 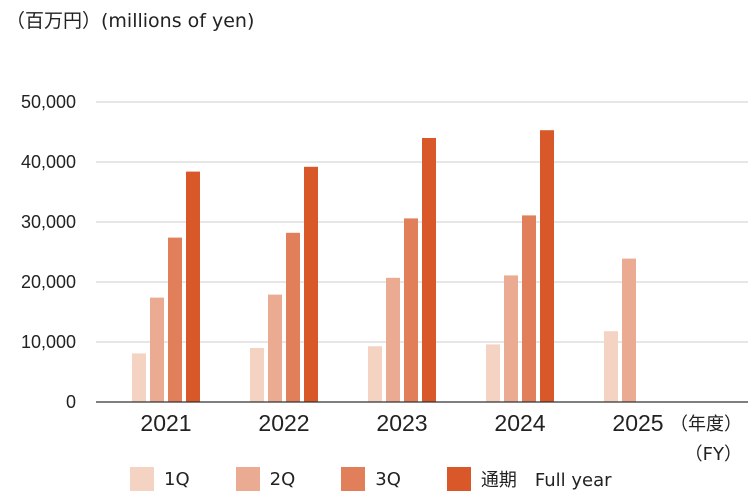 What do you see at coordinates (130, 21) in the screenshot?
I see `unit-label: （百万円）(millions of yen)` at bounding box center [130, 21].